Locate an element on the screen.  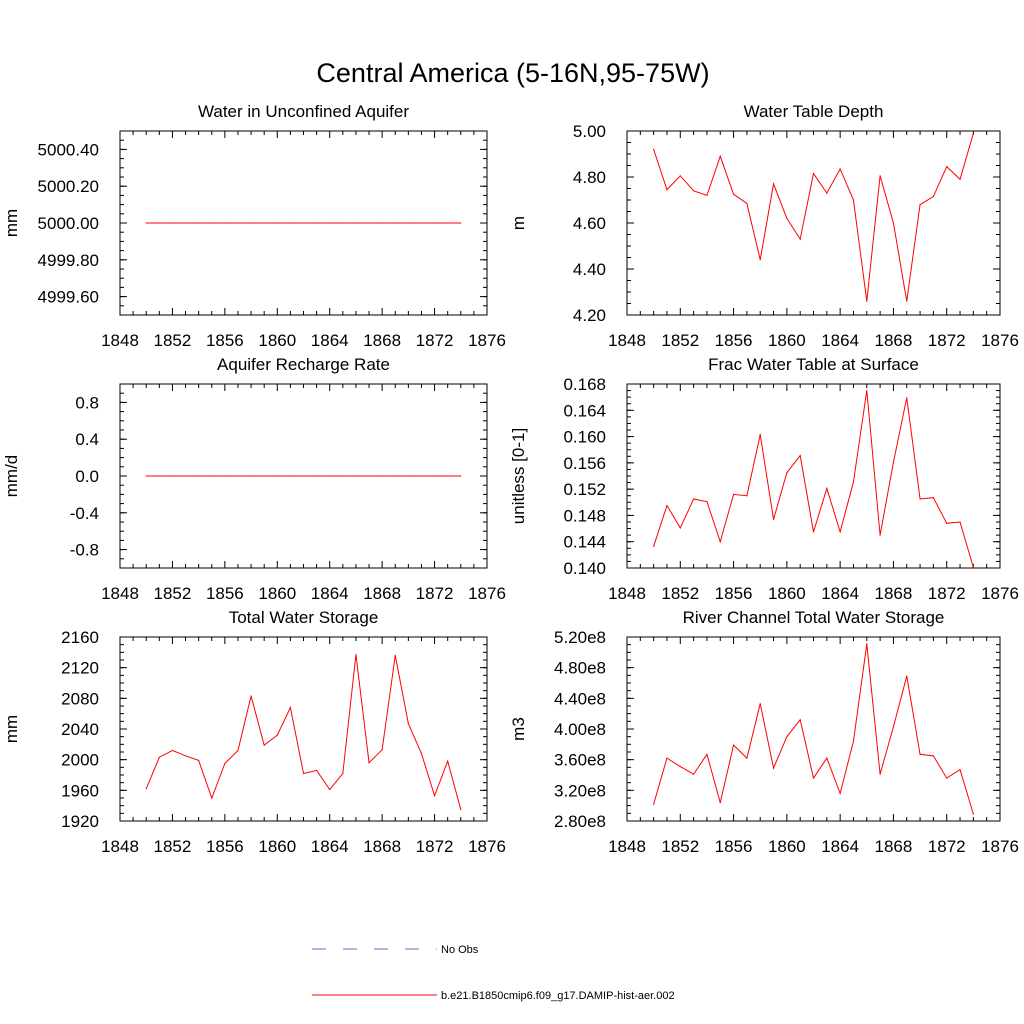
panel-title: Frac Water Table at Surface is located at coordinates (813, 364).